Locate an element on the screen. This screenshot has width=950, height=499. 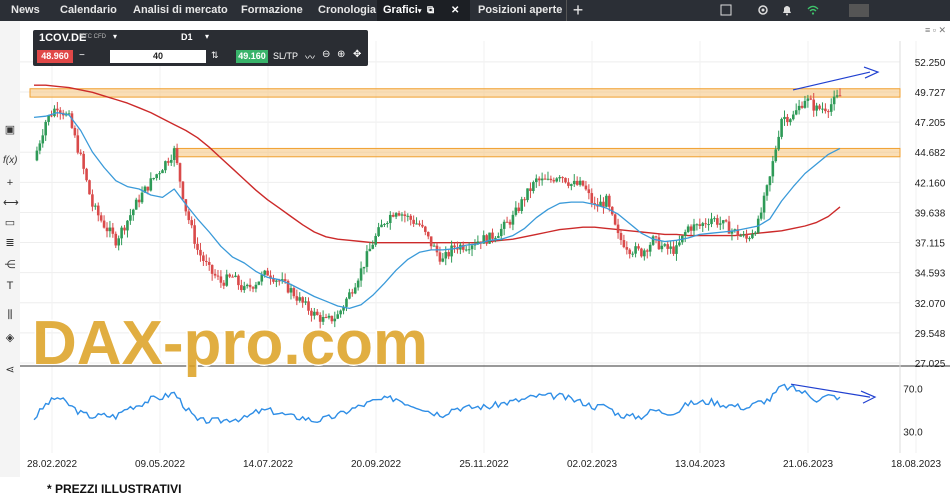
sell-button: 48.960 is located at coordinates (55, 56).